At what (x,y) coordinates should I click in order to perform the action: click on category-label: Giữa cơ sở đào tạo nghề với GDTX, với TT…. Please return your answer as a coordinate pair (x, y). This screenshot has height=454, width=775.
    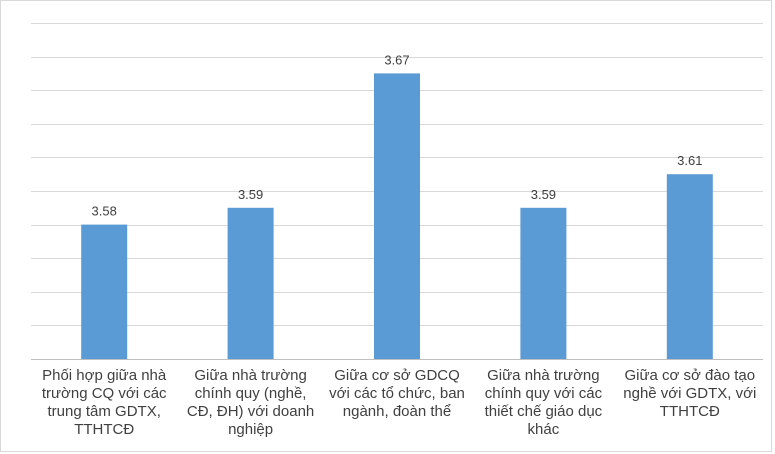
    Looking at the image, I should click on (690, 393).